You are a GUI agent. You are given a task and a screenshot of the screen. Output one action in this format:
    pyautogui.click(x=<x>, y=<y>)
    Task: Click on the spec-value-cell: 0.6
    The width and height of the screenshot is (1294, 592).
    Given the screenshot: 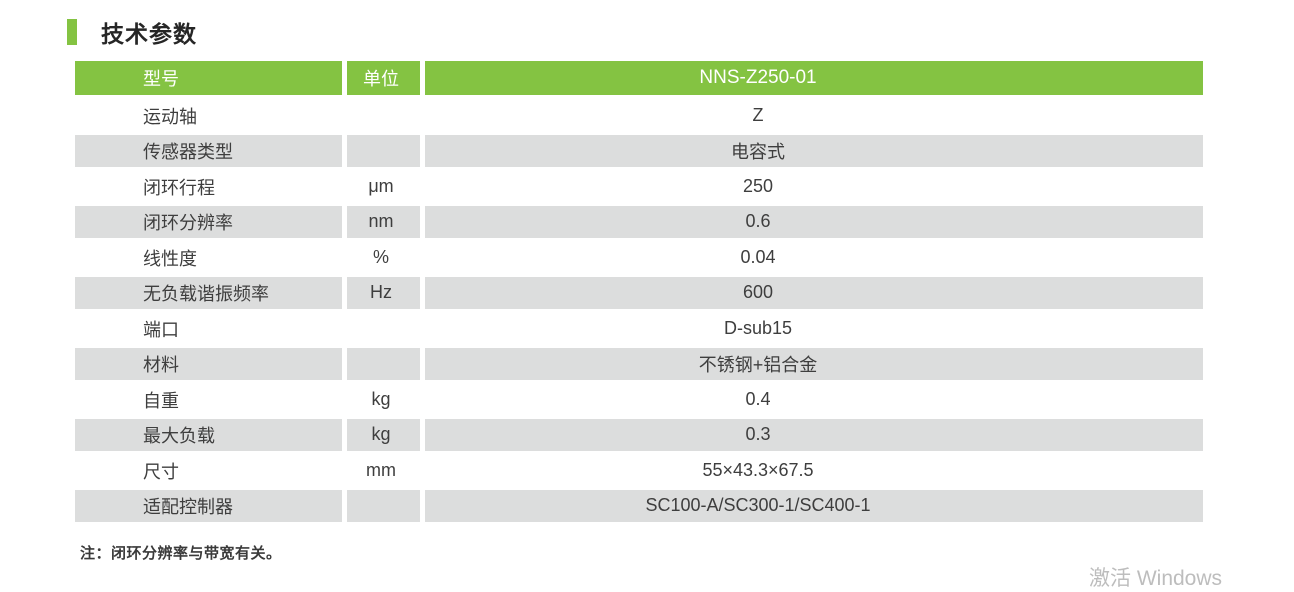 What is the action you would take?
    pyautogui.click(x=814, y=221)
    